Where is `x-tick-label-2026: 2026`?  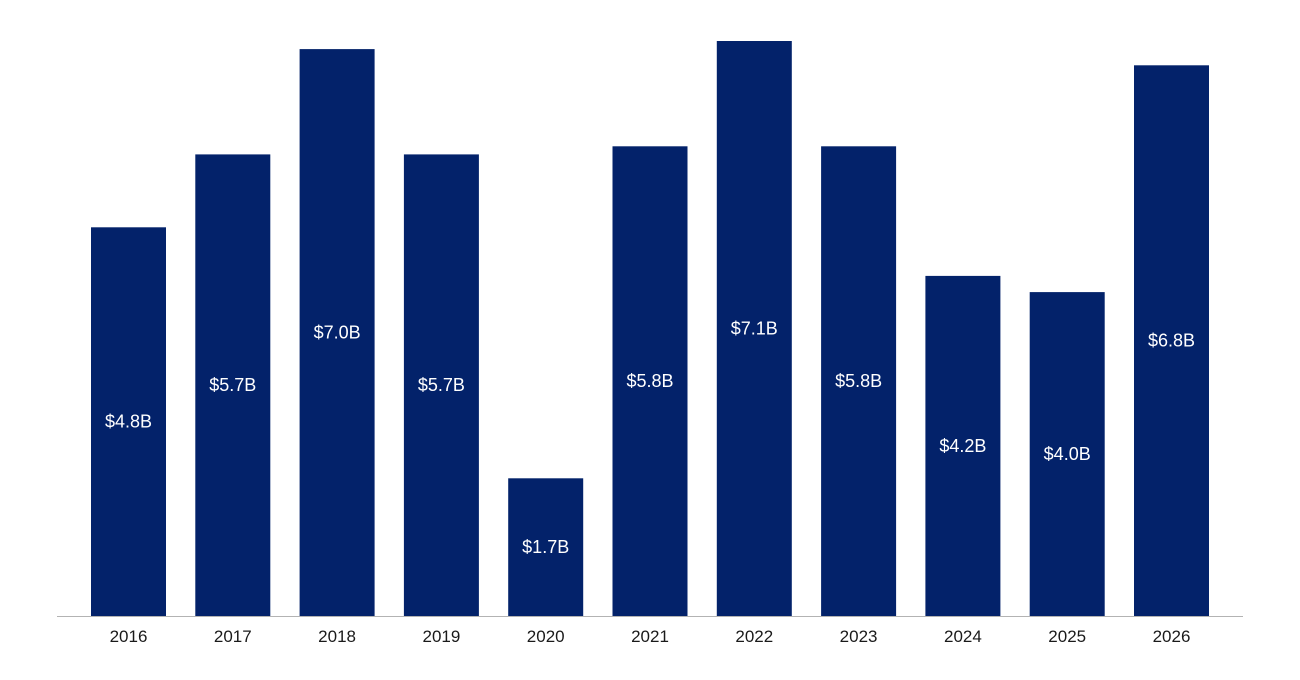 x-tick-label-2026: 2026 is located at coordinates (1172, 636).